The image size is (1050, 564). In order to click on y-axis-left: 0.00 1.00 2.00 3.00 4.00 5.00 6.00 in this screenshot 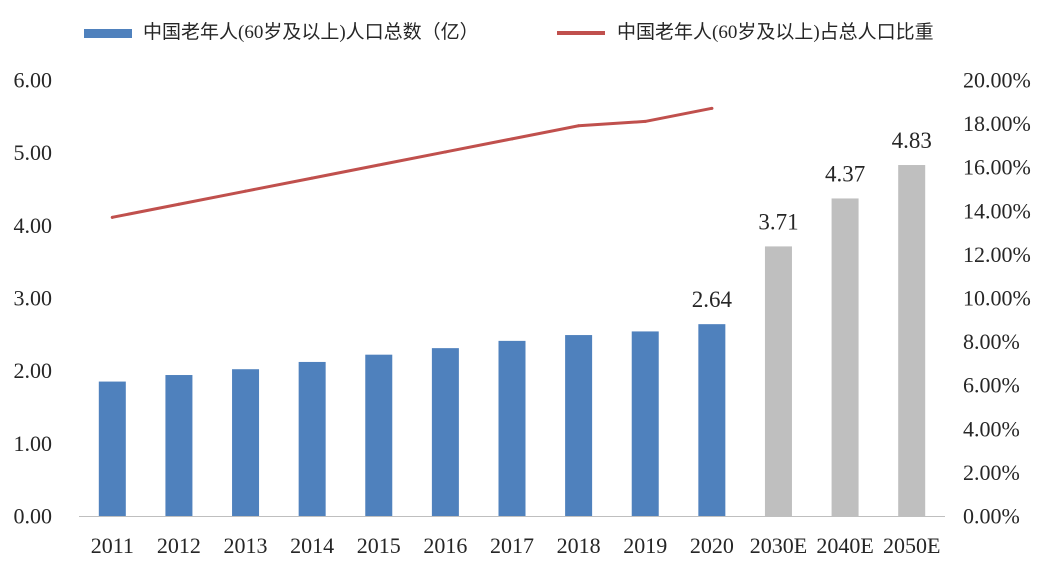, I will do `click(33, 298)`.